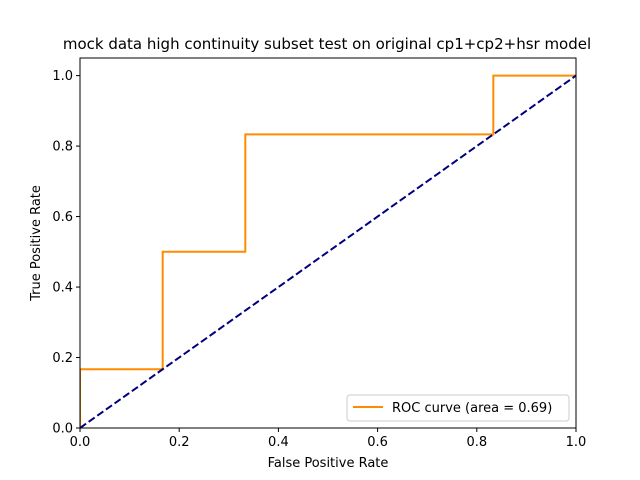  Describe the element at coordinates (62, 217) in the screenshot. I see `y-tick-label: 0.6` at that location.